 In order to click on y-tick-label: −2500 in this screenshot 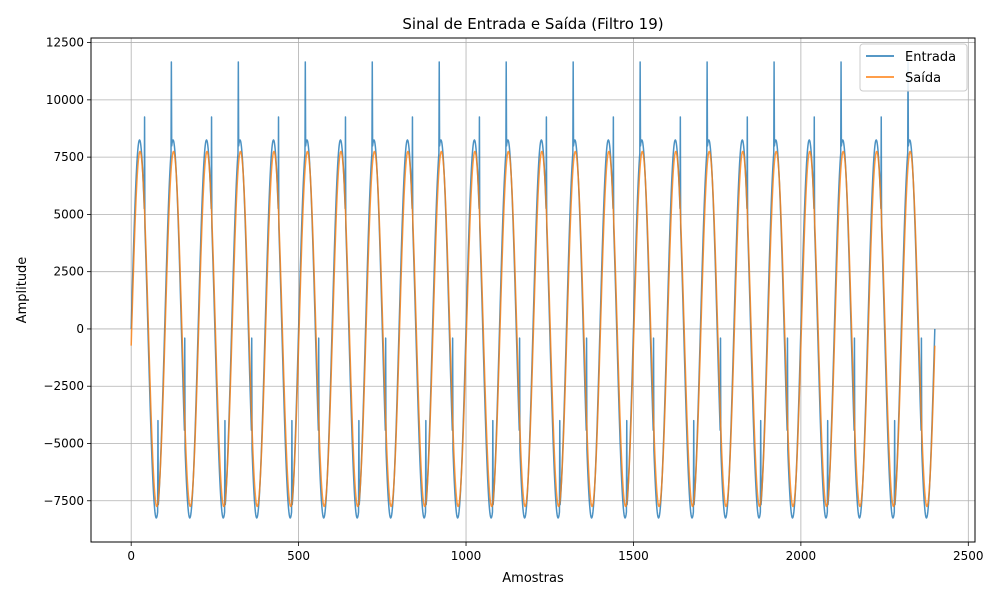, I will do `click(63, 386)`.